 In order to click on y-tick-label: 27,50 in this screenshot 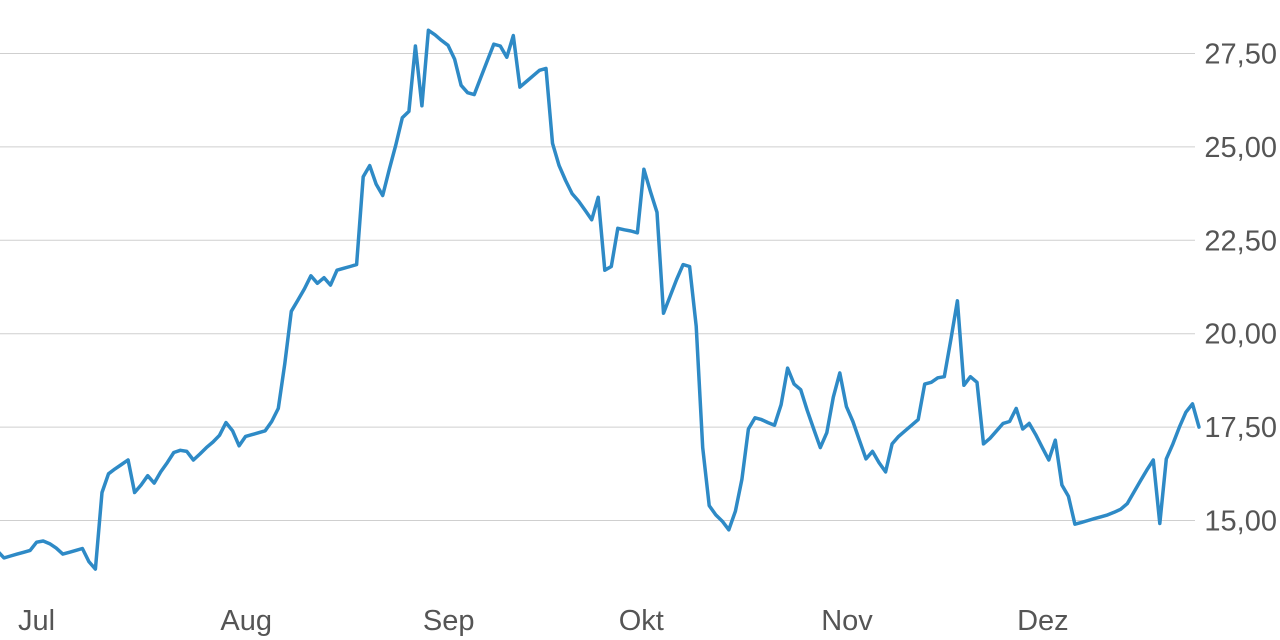, I will do `click(1240, 55)`.